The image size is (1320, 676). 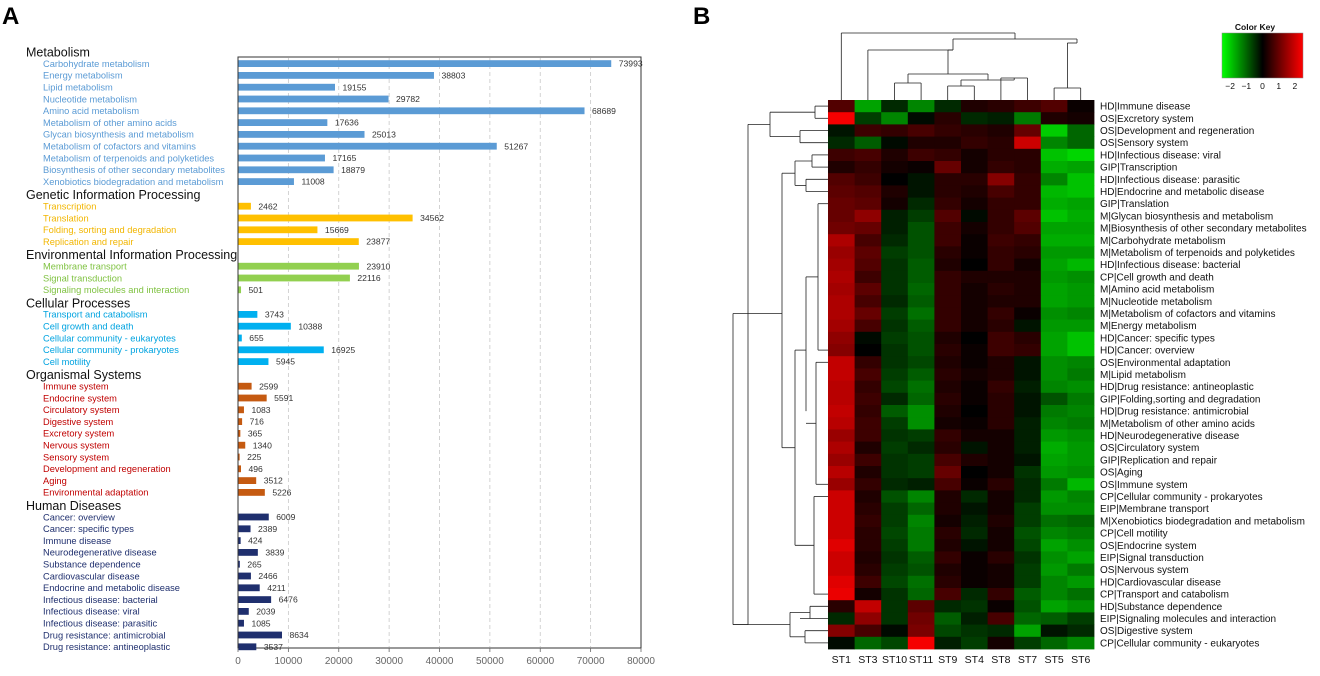 I want to click on row-label: GIP|Folding,sorting and degradation, so click(x=1180, y=399).